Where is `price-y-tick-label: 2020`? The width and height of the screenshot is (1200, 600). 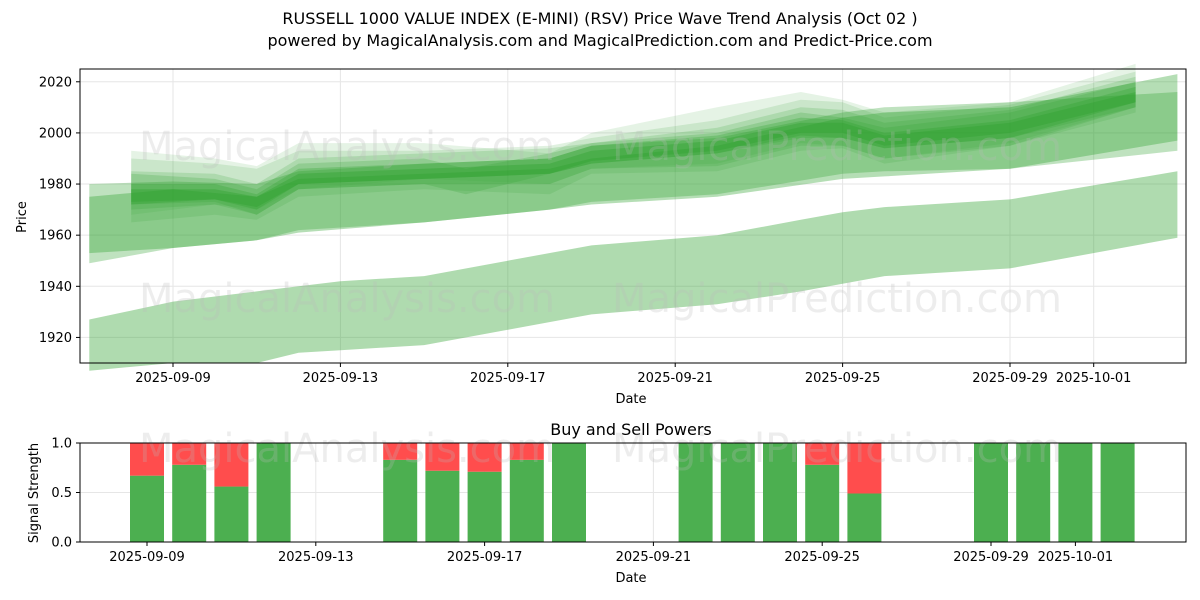 price-y-tick-label: 2020 is located at coordinates (55, 82).